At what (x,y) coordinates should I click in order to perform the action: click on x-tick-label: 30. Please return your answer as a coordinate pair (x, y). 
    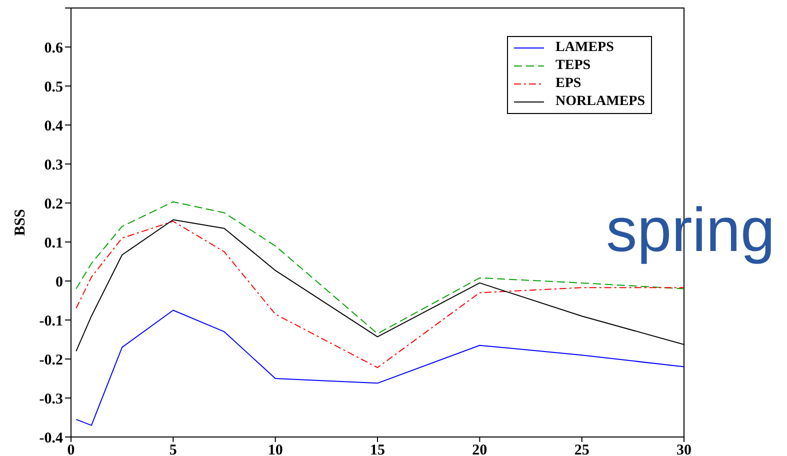
    Looking at the image, I should click on (684, 449).